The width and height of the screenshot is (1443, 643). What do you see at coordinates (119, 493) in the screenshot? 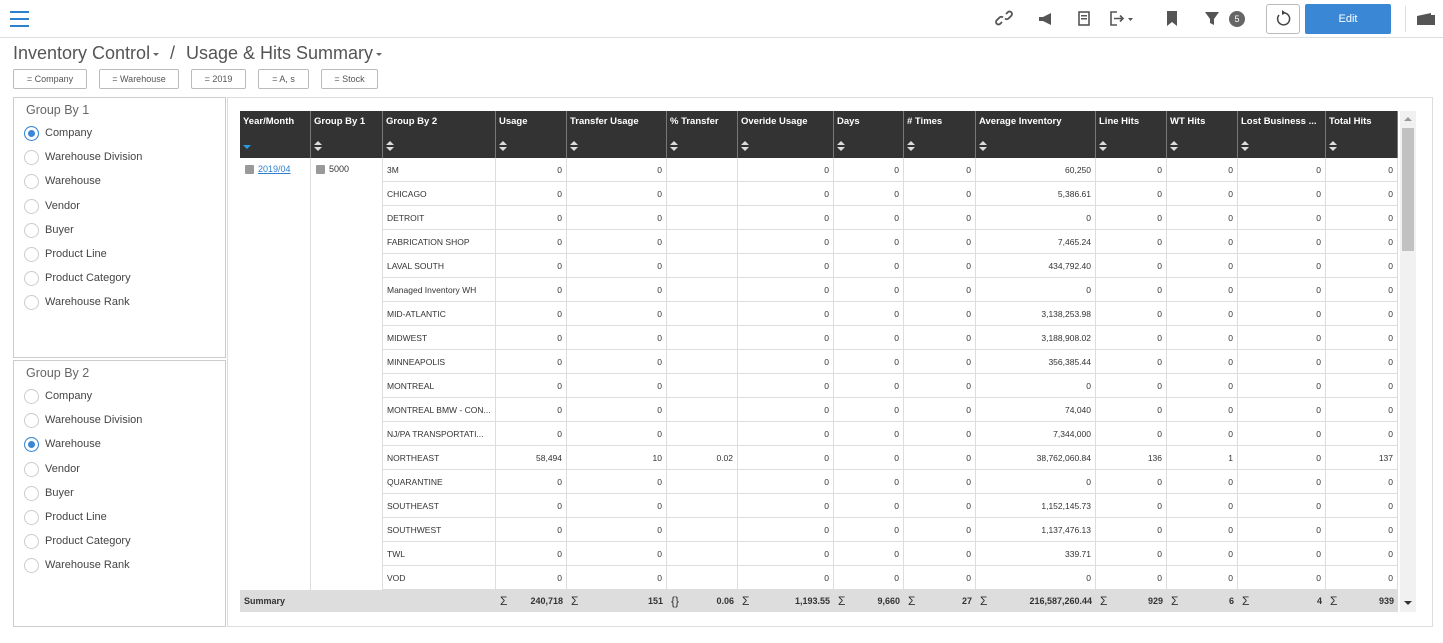
I see `group-by-2-panel` at bounding box center [119, 493].